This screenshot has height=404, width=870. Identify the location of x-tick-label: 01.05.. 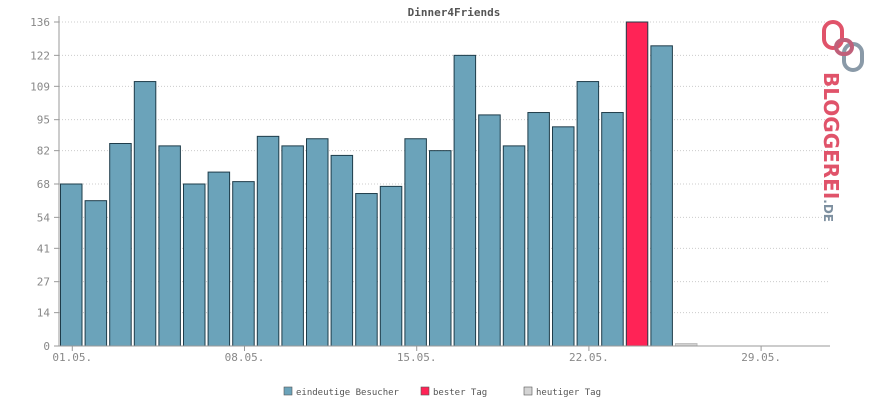
(72, 357).